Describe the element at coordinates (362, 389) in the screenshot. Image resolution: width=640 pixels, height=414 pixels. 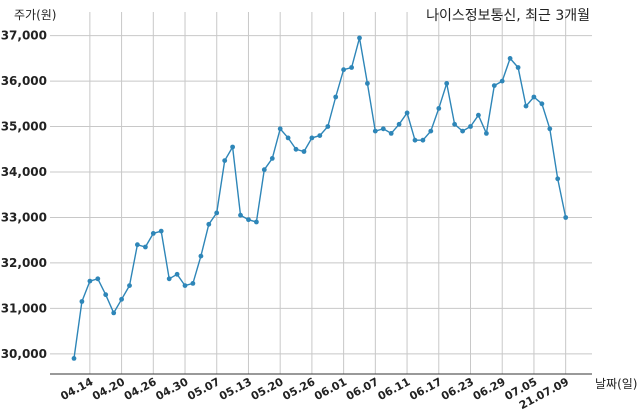
I see `x-tick-label: 06.07` at that location.